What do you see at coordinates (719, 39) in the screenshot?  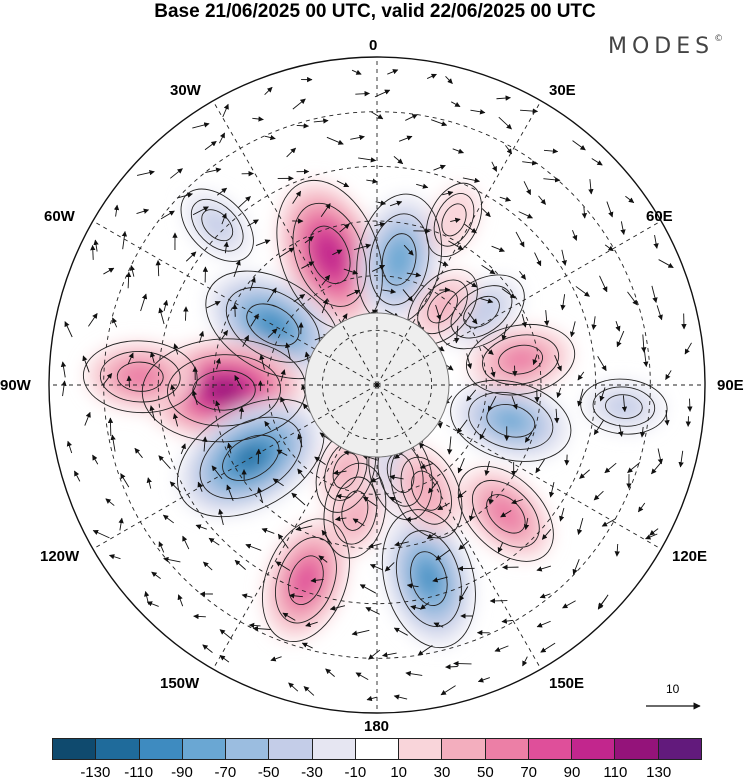 I see `brand-mark: ©` at bounding box center [719, 39].